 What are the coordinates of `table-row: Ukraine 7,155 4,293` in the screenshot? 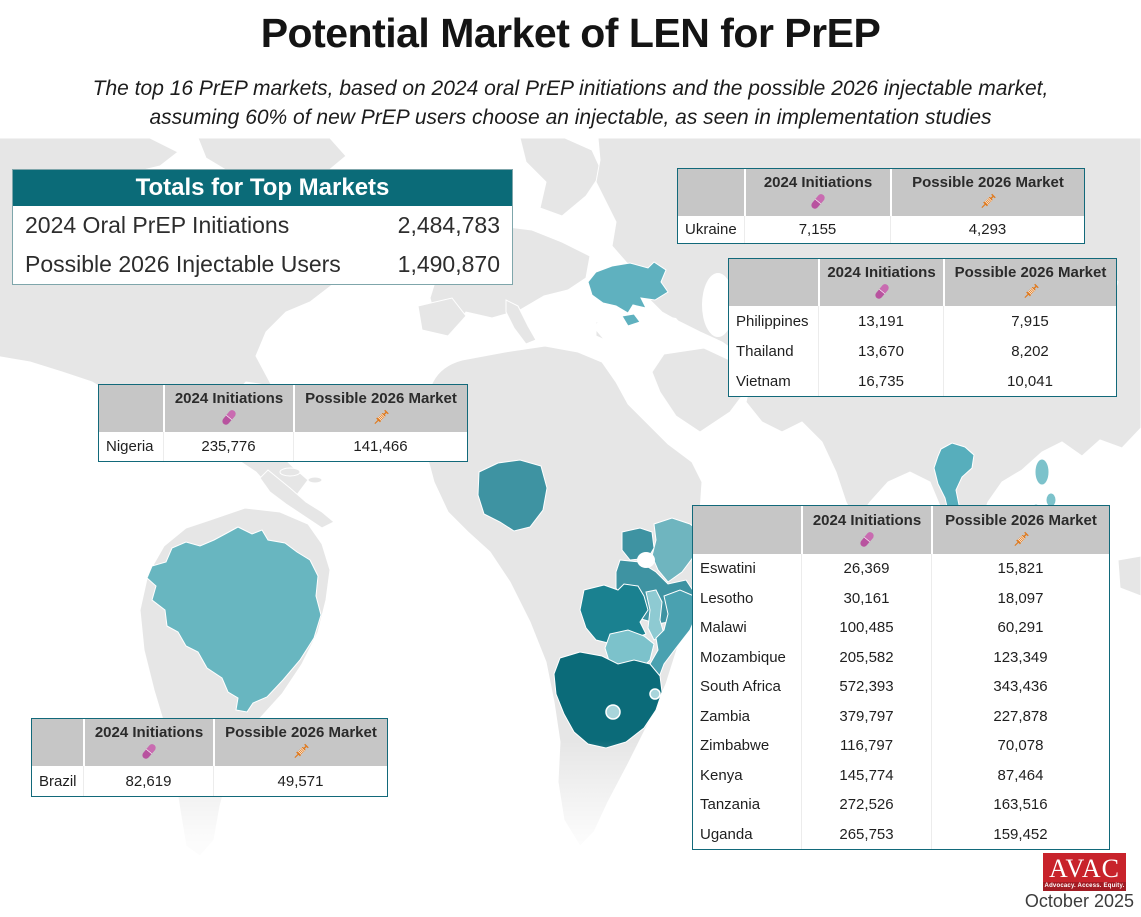 It's located at (881, 229).